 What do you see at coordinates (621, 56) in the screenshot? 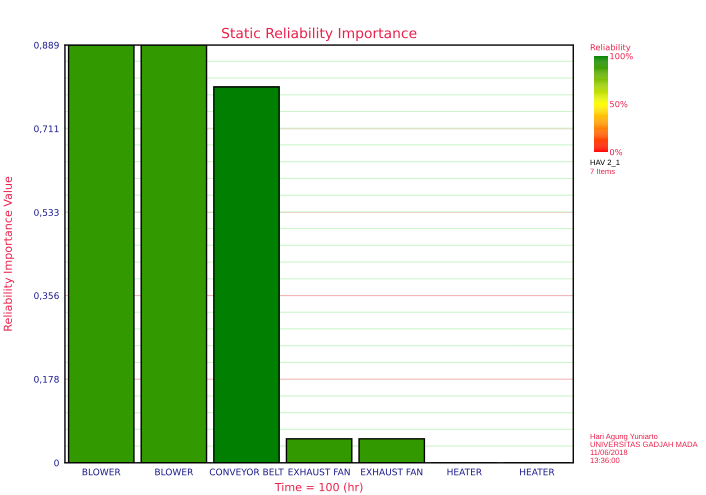
I see `color-bar-label: 100%` at bounding box center [621, 56].